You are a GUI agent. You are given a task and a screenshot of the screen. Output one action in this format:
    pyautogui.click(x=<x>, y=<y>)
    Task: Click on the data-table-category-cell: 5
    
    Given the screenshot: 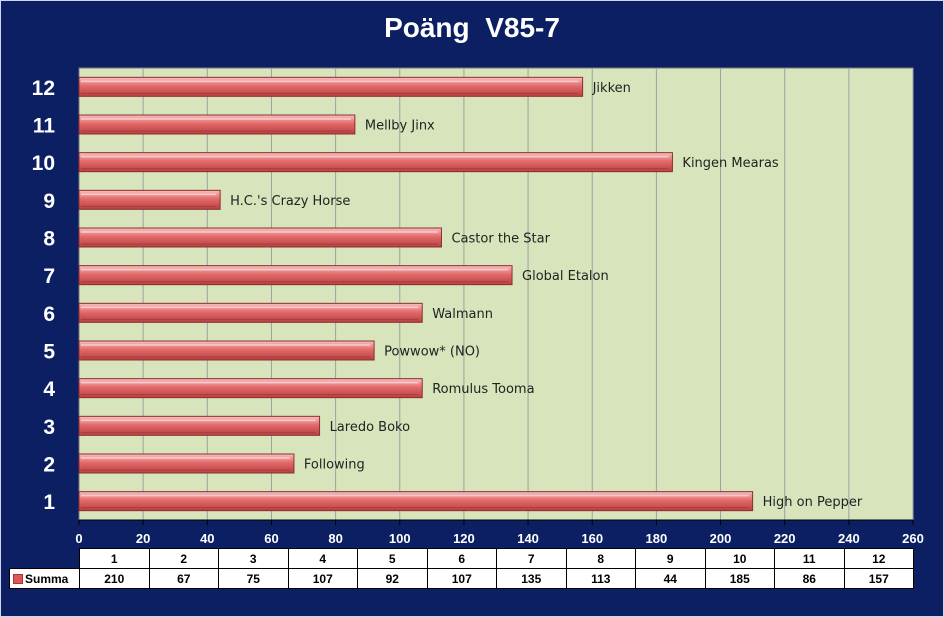 What is the action you would take?
    pyautogui.click(x=392, y=558)
    